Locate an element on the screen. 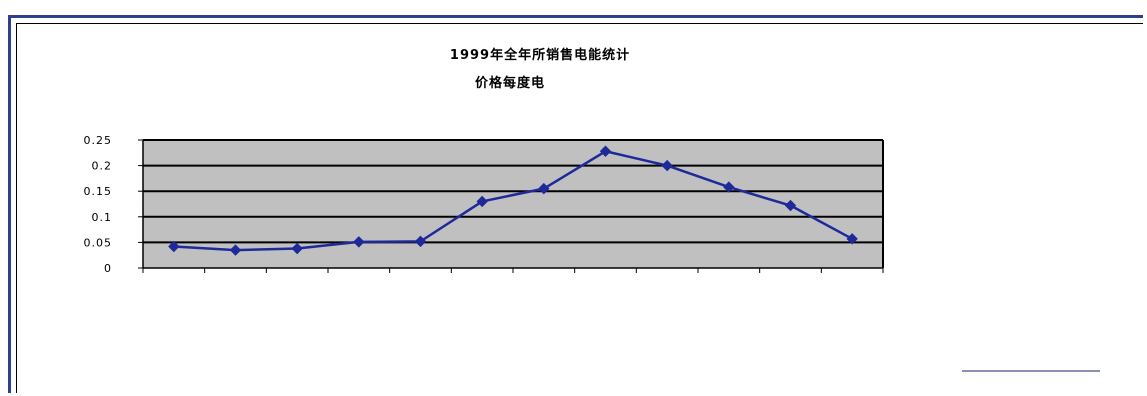 Image resolution: width=1147 pixels, height=396 pixels. y-tick-label: 0.1 is located at coordinates (102, 217).